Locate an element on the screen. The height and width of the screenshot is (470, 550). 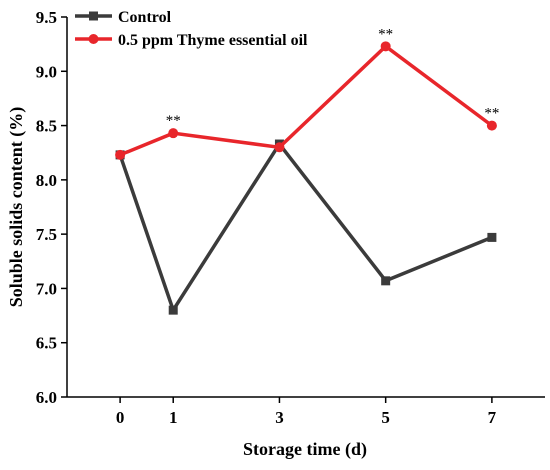
legend-label: 0.5 ppm Thyme essential oil is located at coordinates (213, 40).